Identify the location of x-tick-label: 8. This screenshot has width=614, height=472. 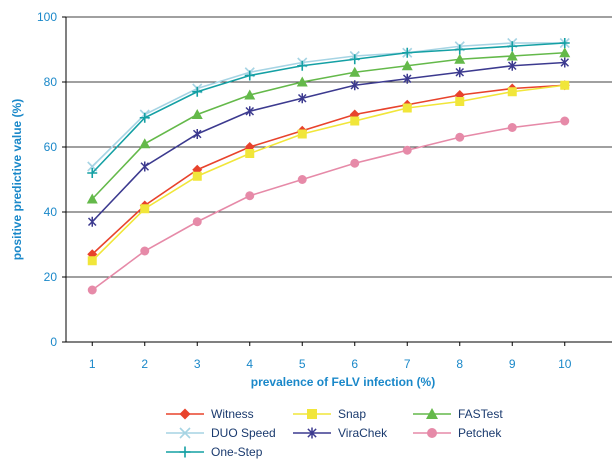
(459, 364).